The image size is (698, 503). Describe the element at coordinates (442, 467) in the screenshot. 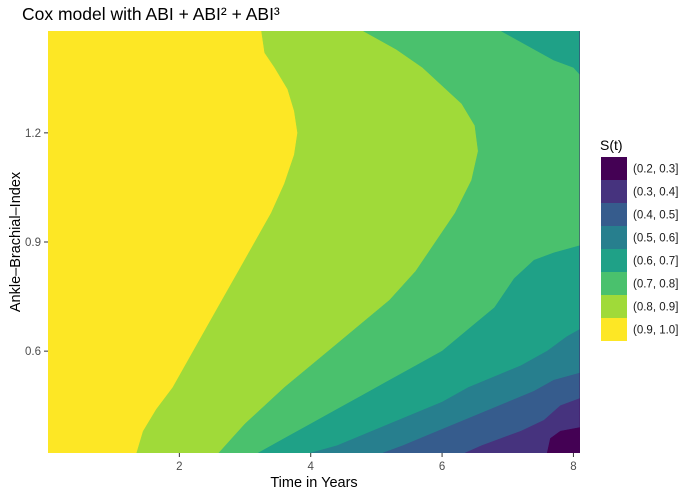

I see `x-tick-label: 6` at that location.